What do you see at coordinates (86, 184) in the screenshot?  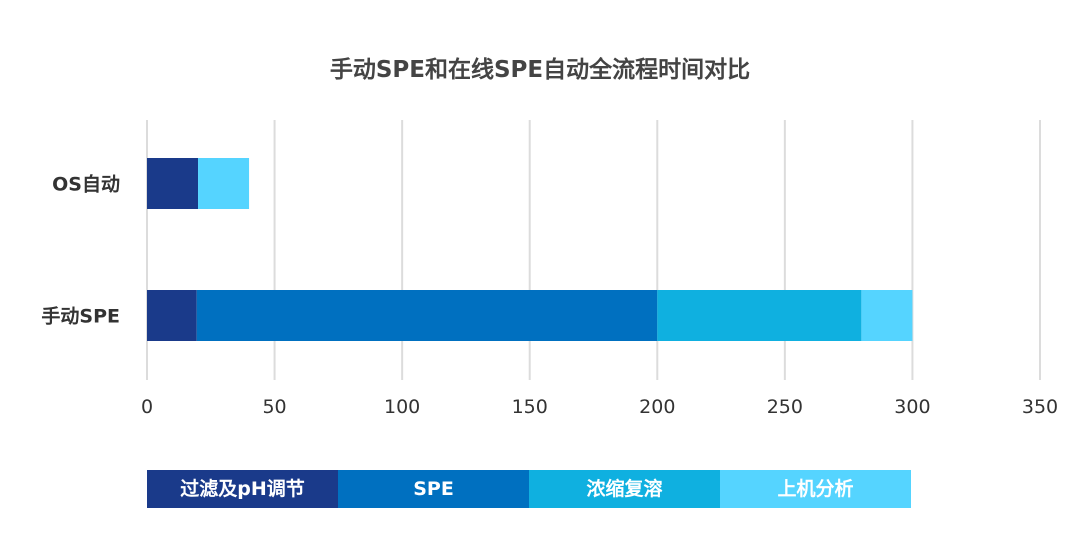 I see `category-label: OS自动` at bounding box center [86, 184].